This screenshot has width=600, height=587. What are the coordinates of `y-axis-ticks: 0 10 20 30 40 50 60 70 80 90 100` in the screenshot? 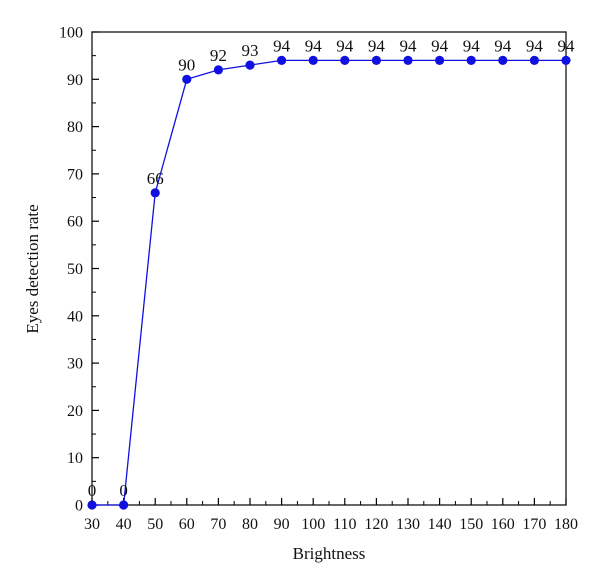 It's located at (79, 270).